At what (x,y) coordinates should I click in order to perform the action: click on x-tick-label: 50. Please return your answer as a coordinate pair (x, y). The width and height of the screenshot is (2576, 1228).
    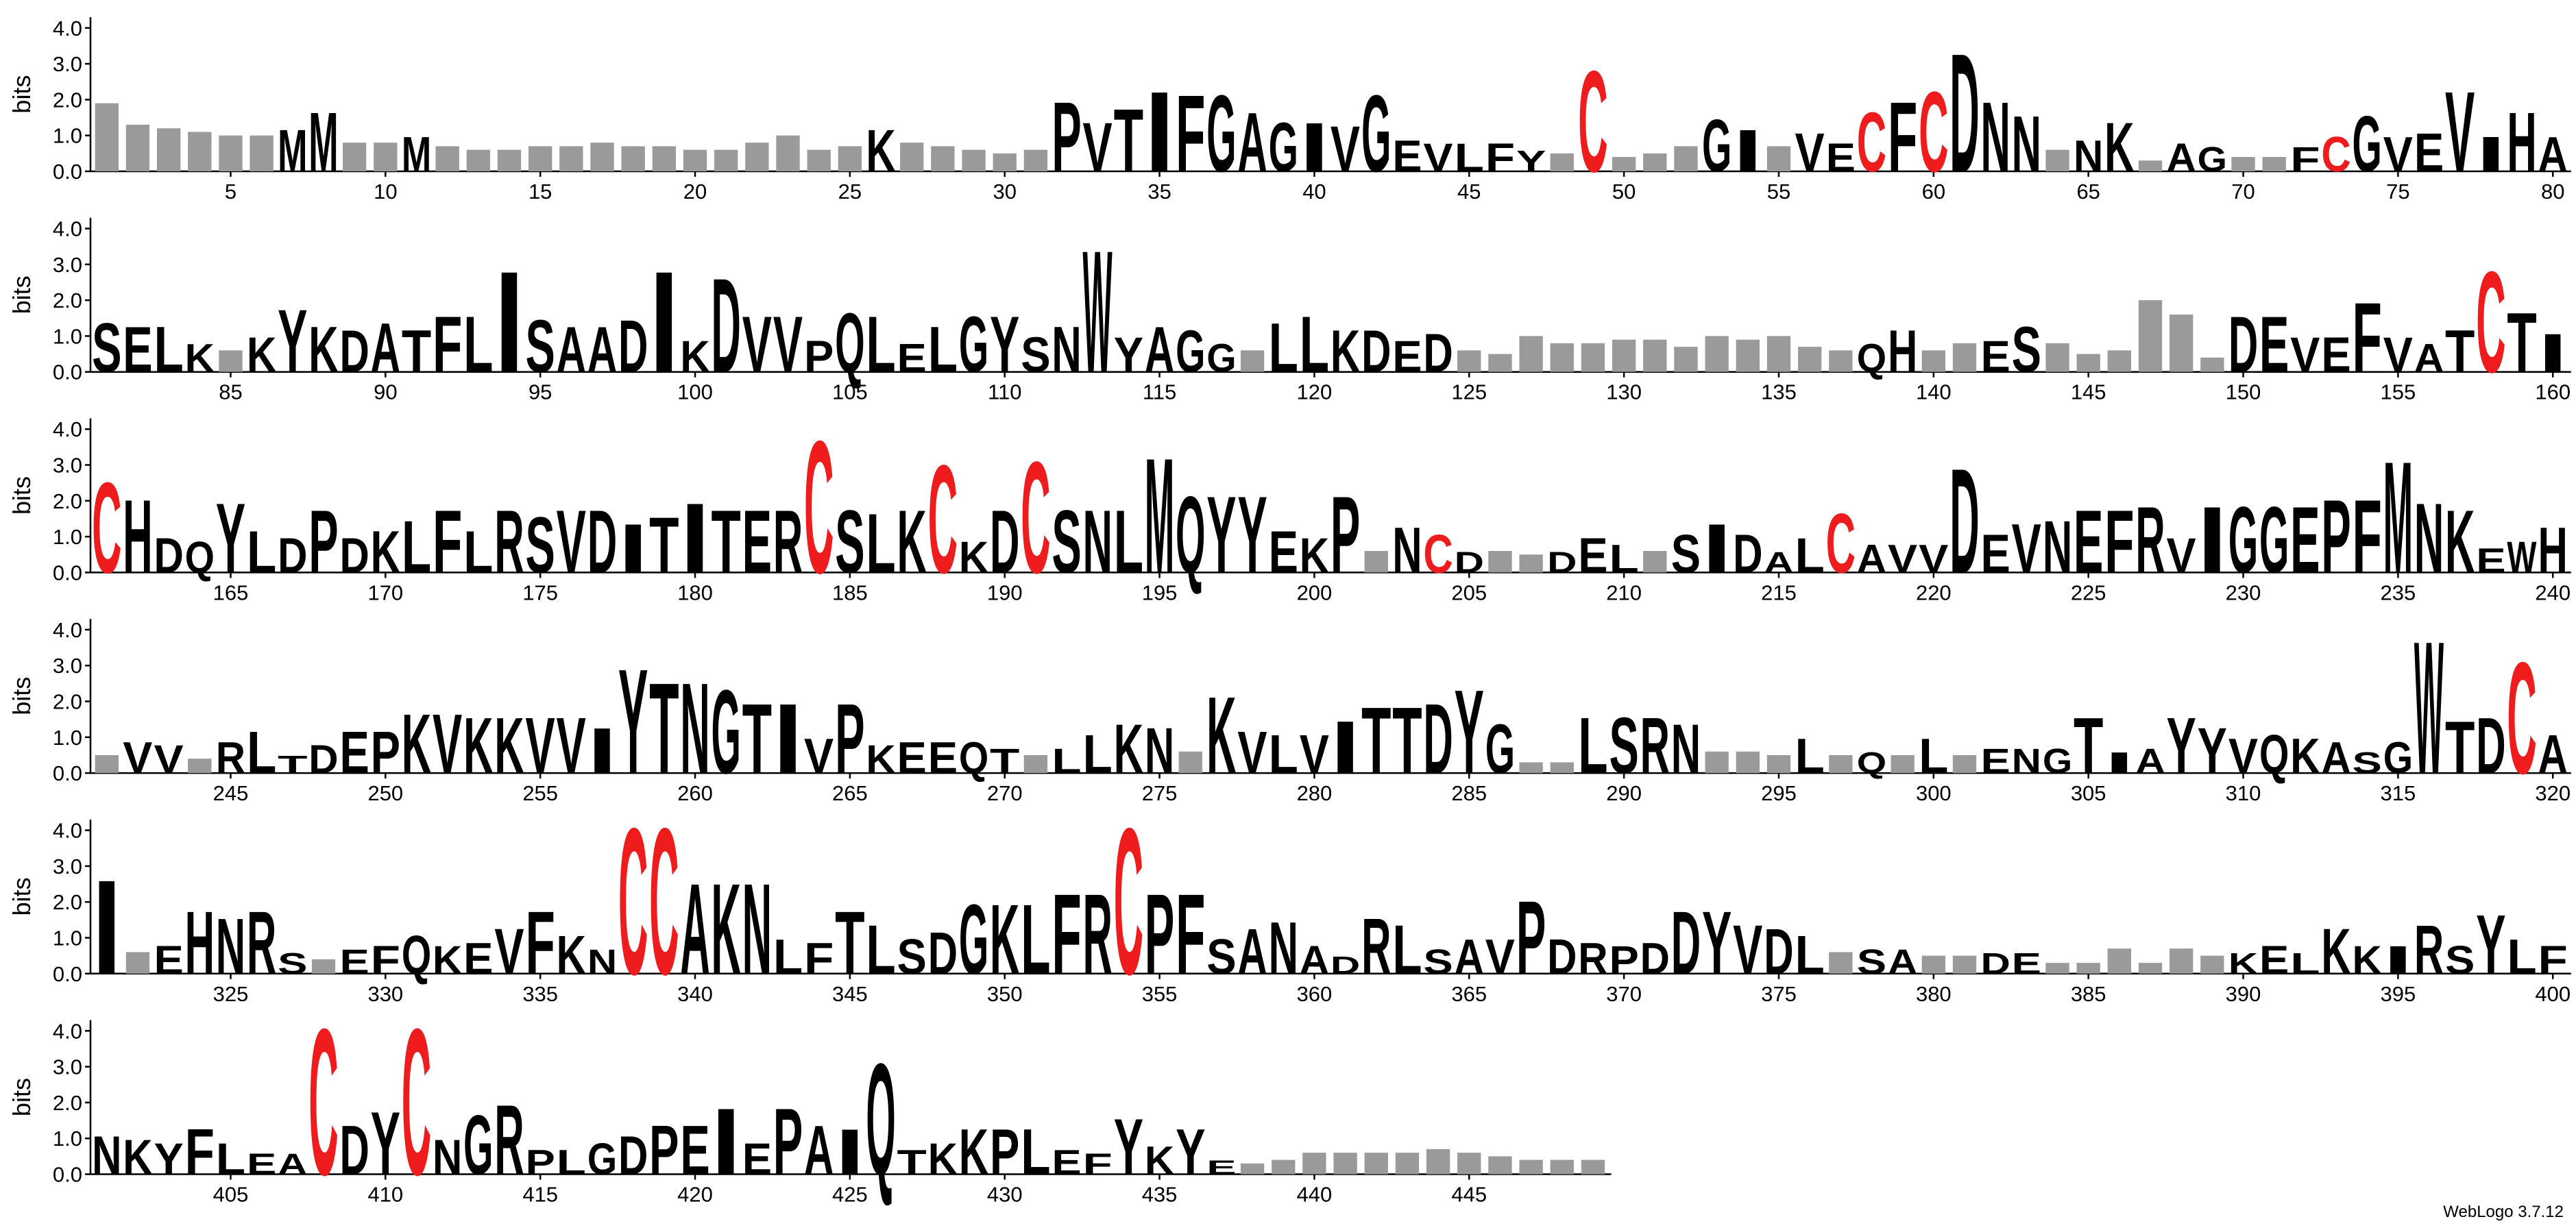
    Looking at the image, I should click on (1624, 192).